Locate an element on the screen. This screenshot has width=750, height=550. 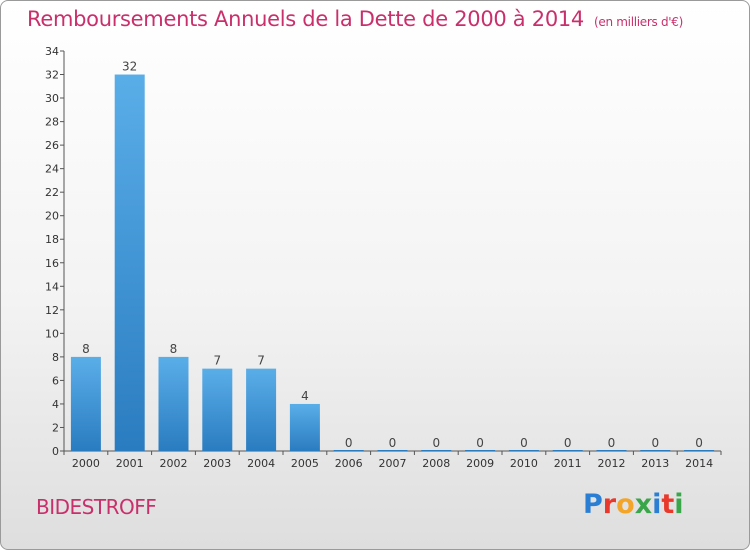
y-tick-label: 12 is located at coordinates (52, 310).